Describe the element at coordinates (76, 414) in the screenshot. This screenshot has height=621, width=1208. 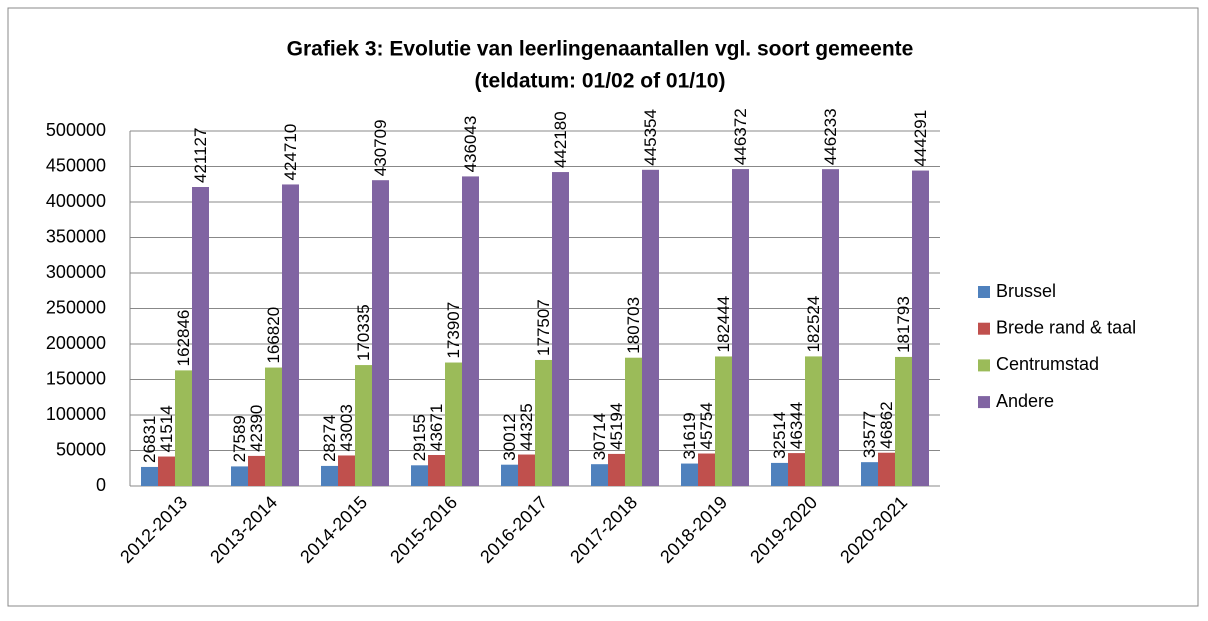
I see `y-tick-label: 100000` at that location.